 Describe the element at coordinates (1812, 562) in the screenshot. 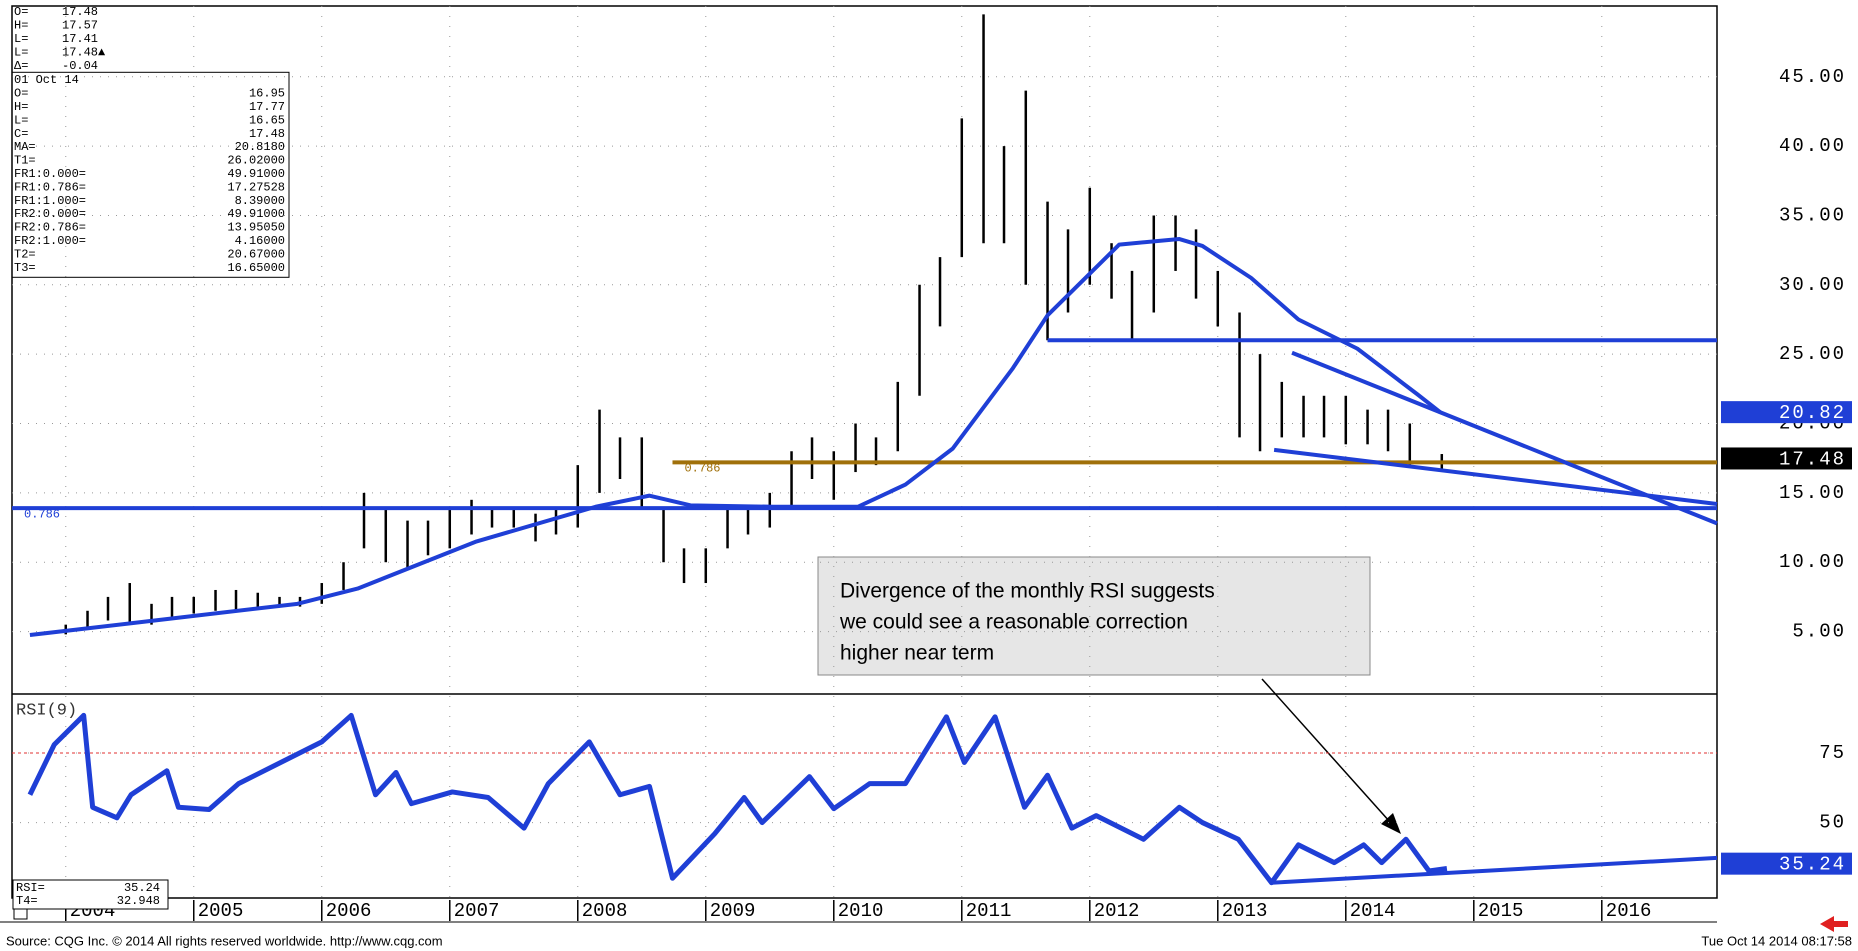

I see `y-tick-label: 10.00` at that location.